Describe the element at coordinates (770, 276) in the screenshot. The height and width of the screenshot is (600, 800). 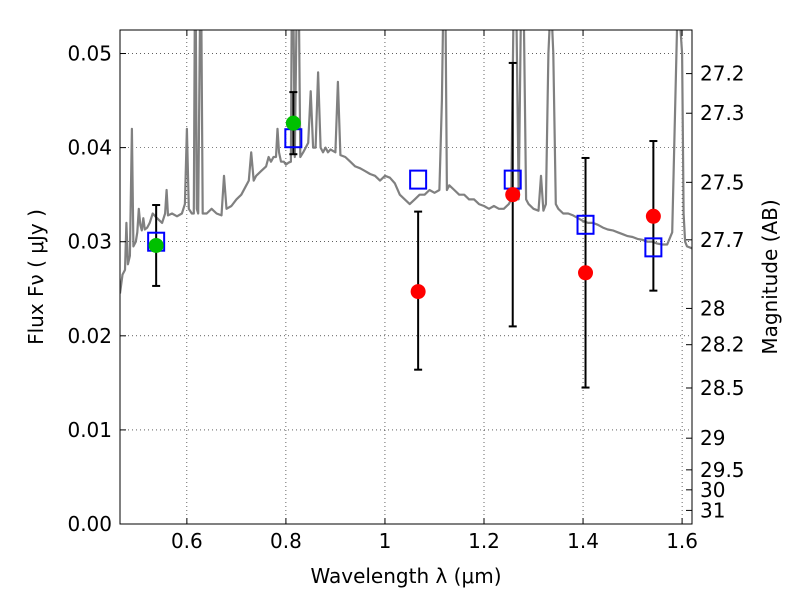
I see `magnitude-axis-label: Magnitude (AB)` at that location.